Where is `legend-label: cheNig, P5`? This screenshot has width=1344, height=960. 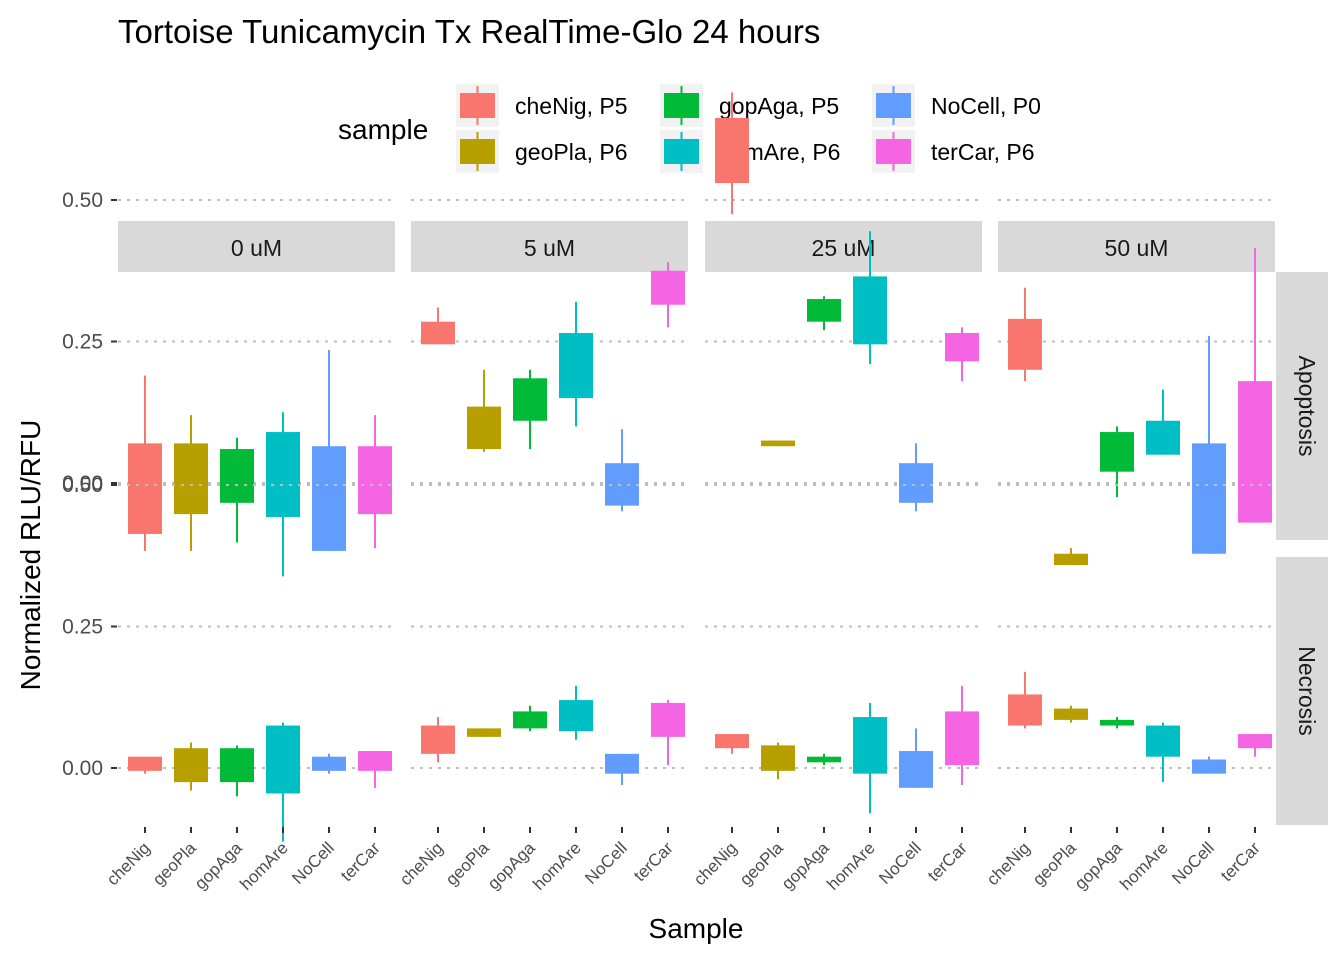
legend-label: cheNig, P5 is located at coordinates (571, 106).